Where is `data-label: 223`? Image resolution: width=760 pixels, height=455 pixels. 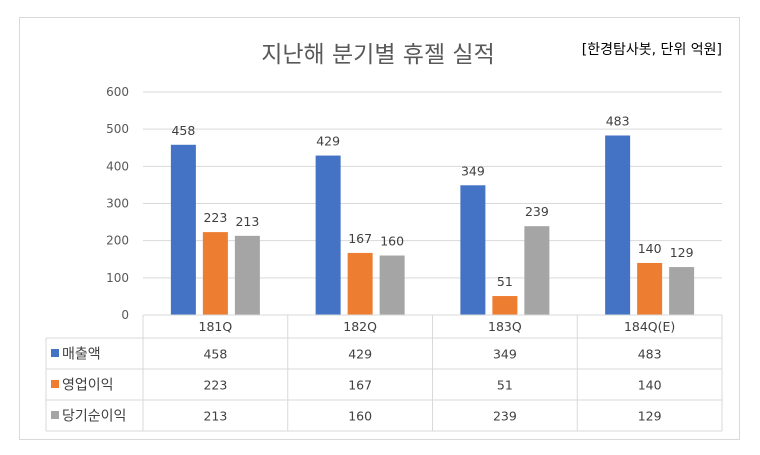
data-label: 223 is located at coordinates (215, 217).